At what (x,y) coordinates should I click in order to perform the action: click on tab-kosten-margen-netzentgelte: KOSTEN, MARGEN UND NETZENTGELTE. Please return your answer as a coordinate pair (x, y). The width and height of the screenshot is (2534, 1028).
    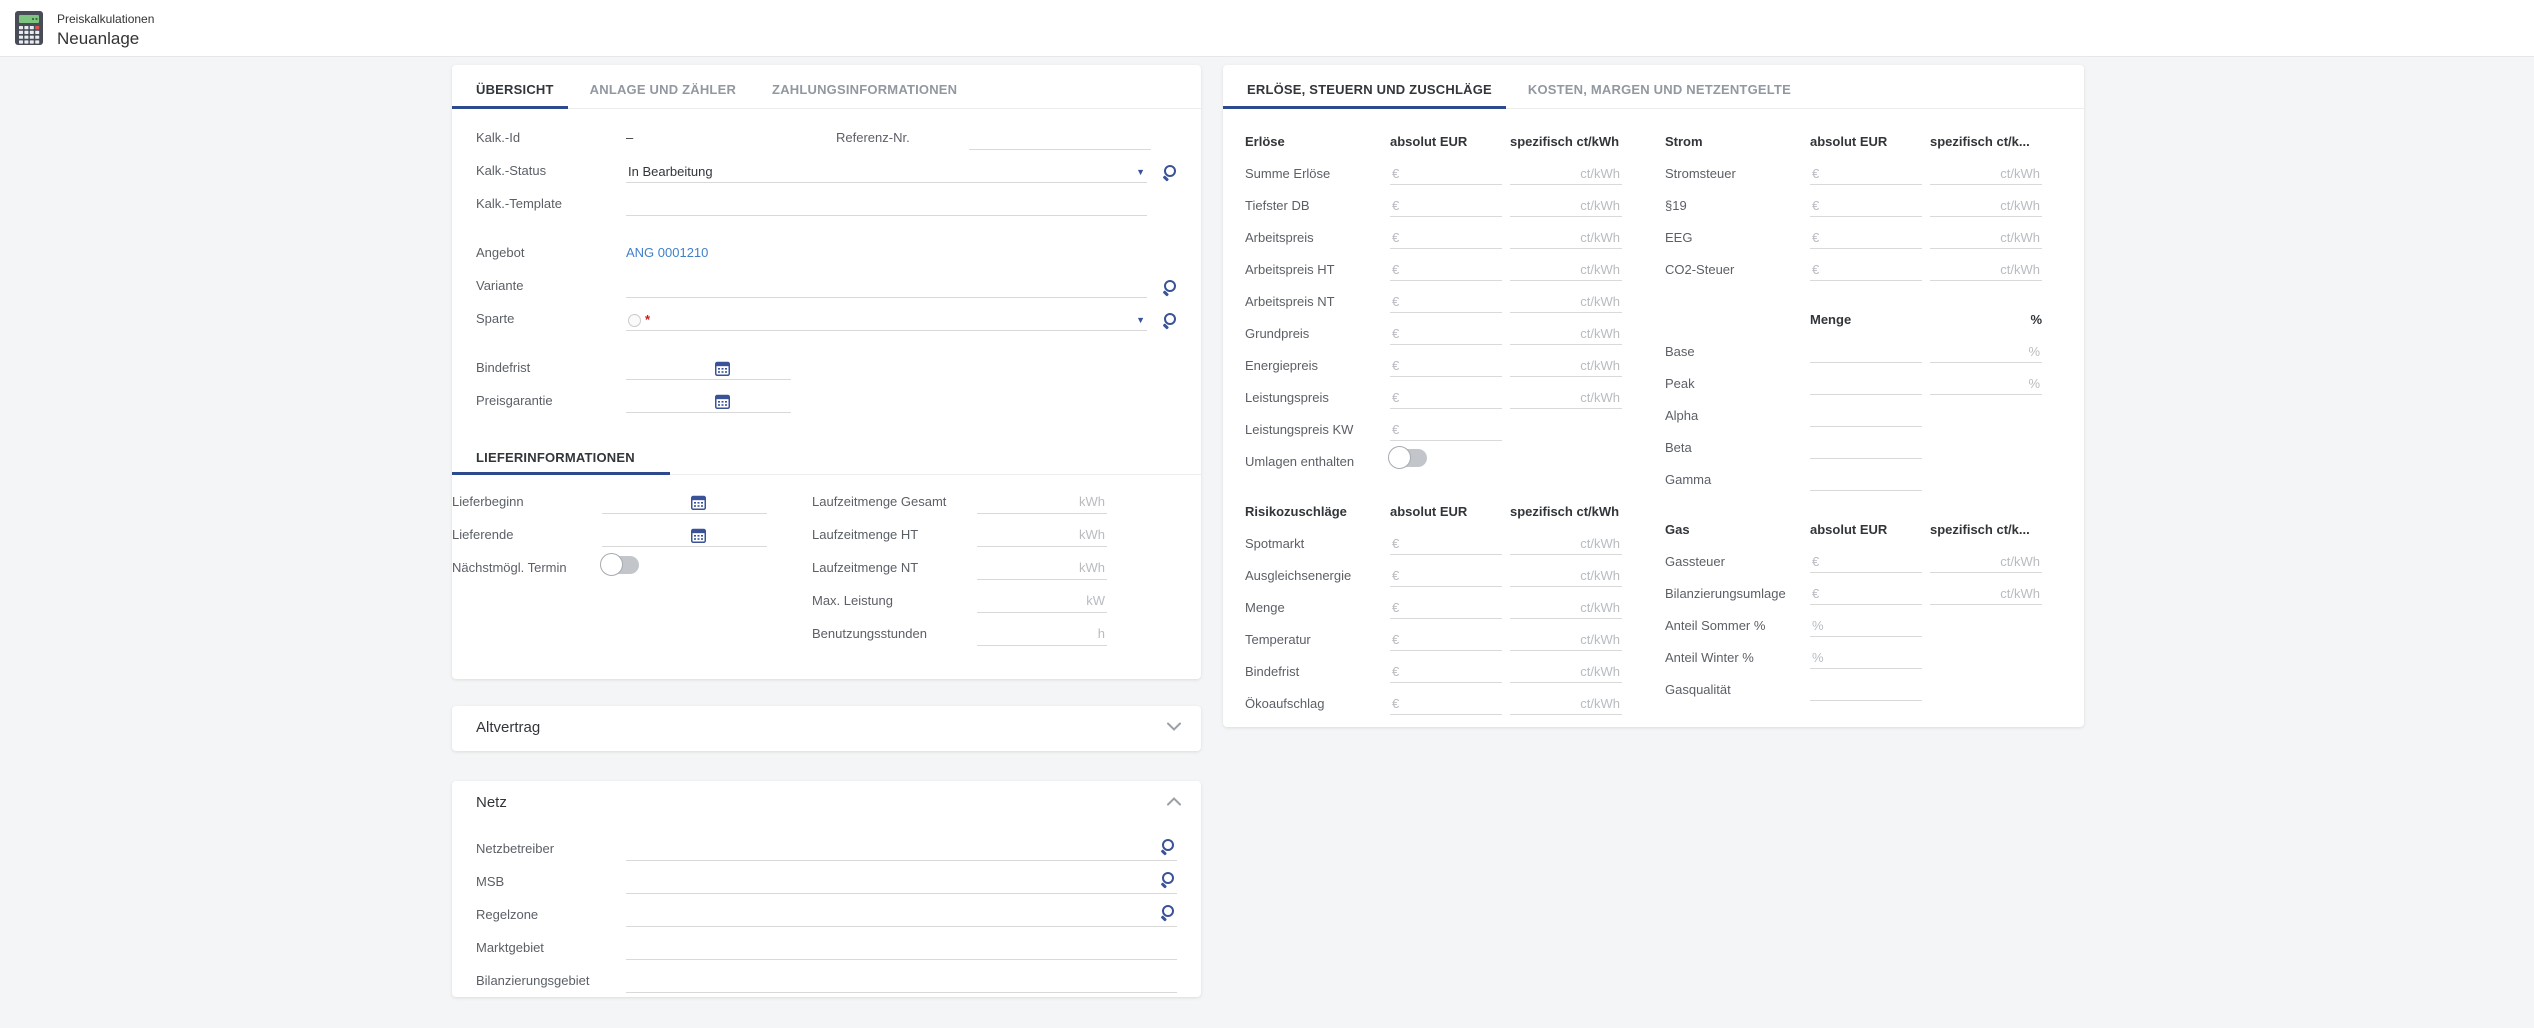
    Looking at the image, I should click on (1659, 89).